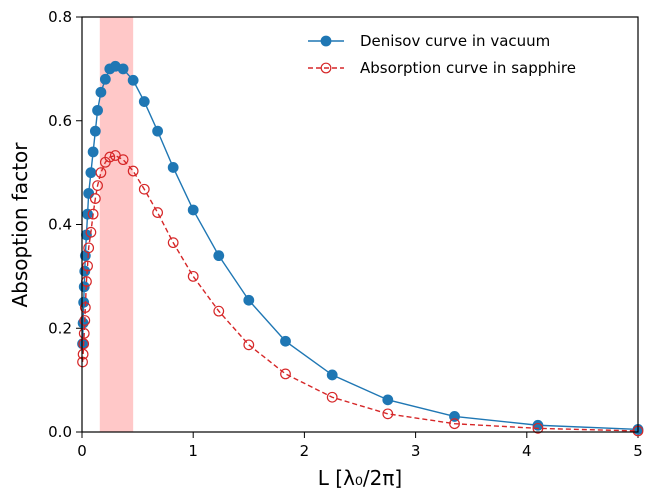 This screenshot has height=491, width=650. I want to click on y-tick-label: 0.4, so click(60, 225).